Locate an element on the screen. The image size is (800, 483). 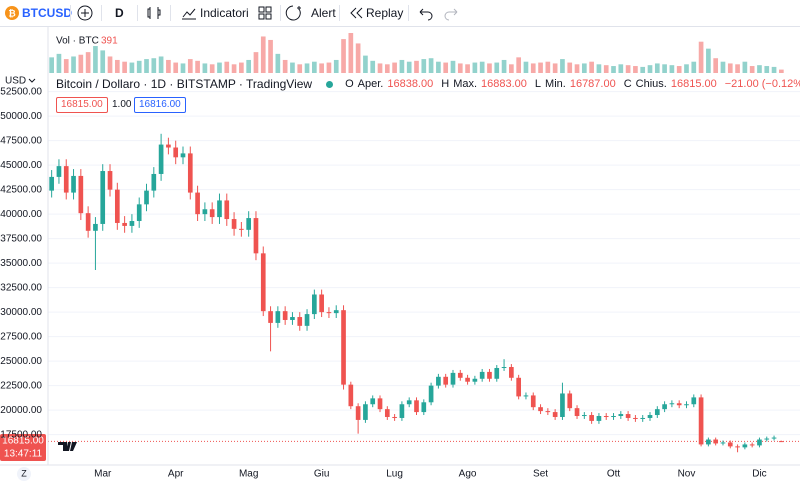
redo-icon is located at coordinates (451, 14).